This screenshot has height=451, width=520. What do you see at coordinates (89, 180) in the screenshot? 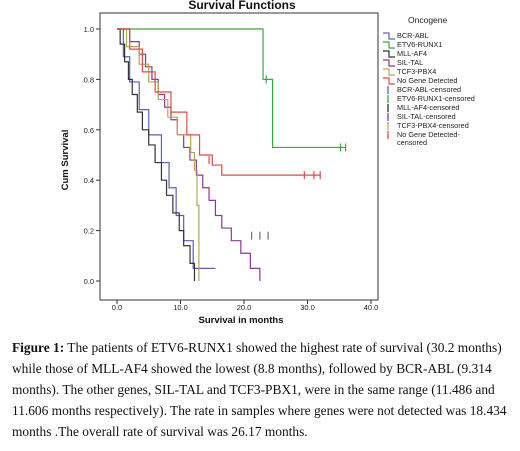
I see `y-tick-label: 0.4` at bounding box center [89, 180].